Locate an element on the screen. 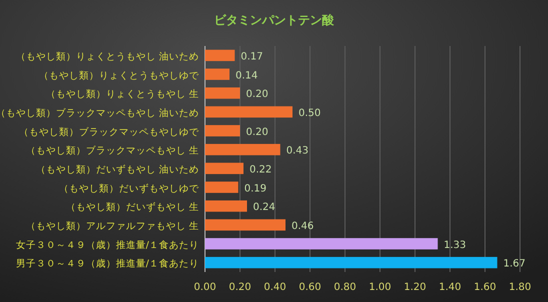  y-tick-label: 女子３０～４９（歳）推進量/１食あたり is located at coordinates (107, 244).